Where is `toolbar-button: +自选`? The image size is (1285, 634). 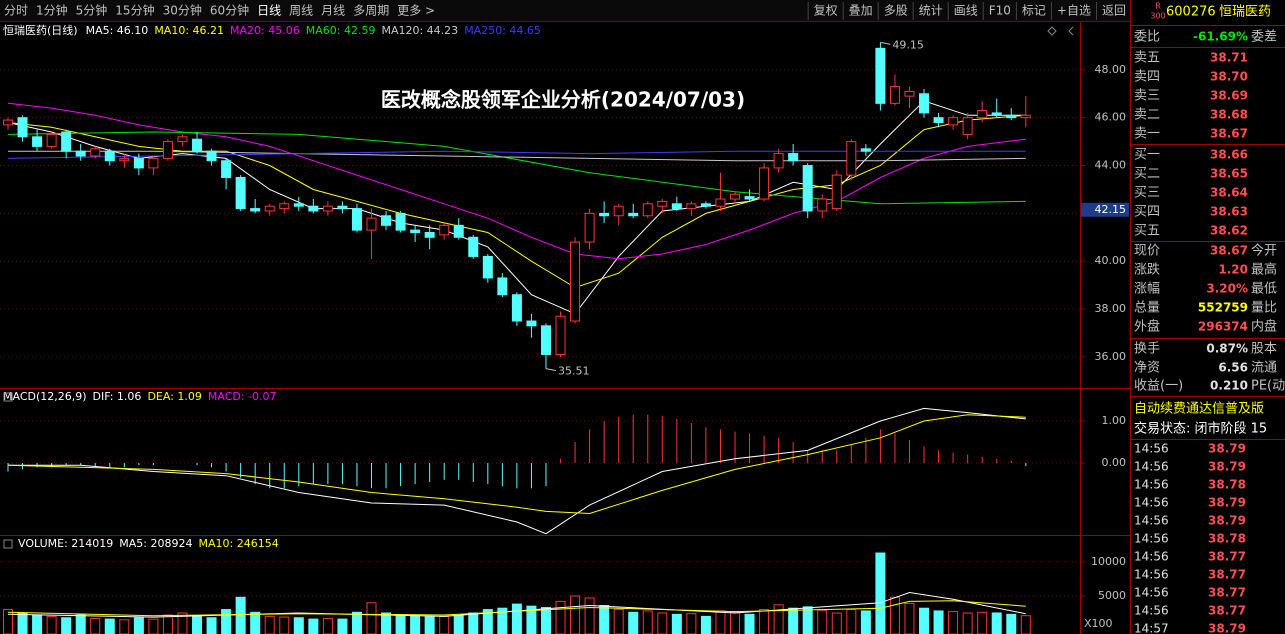
toolbar-button: +自选 is located at coordinates (1074, 11).